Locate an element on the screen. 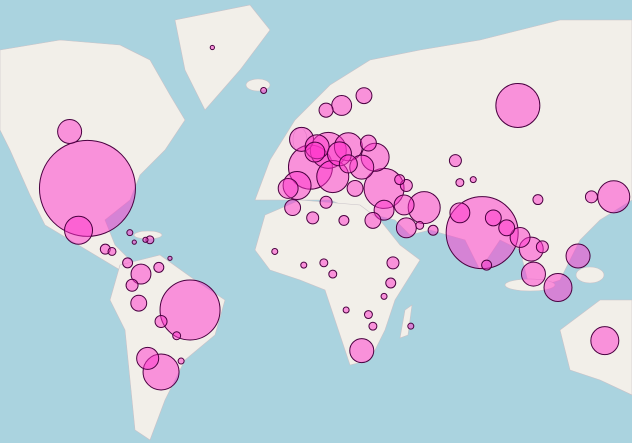  greenland is located at coordinates (222, 57).